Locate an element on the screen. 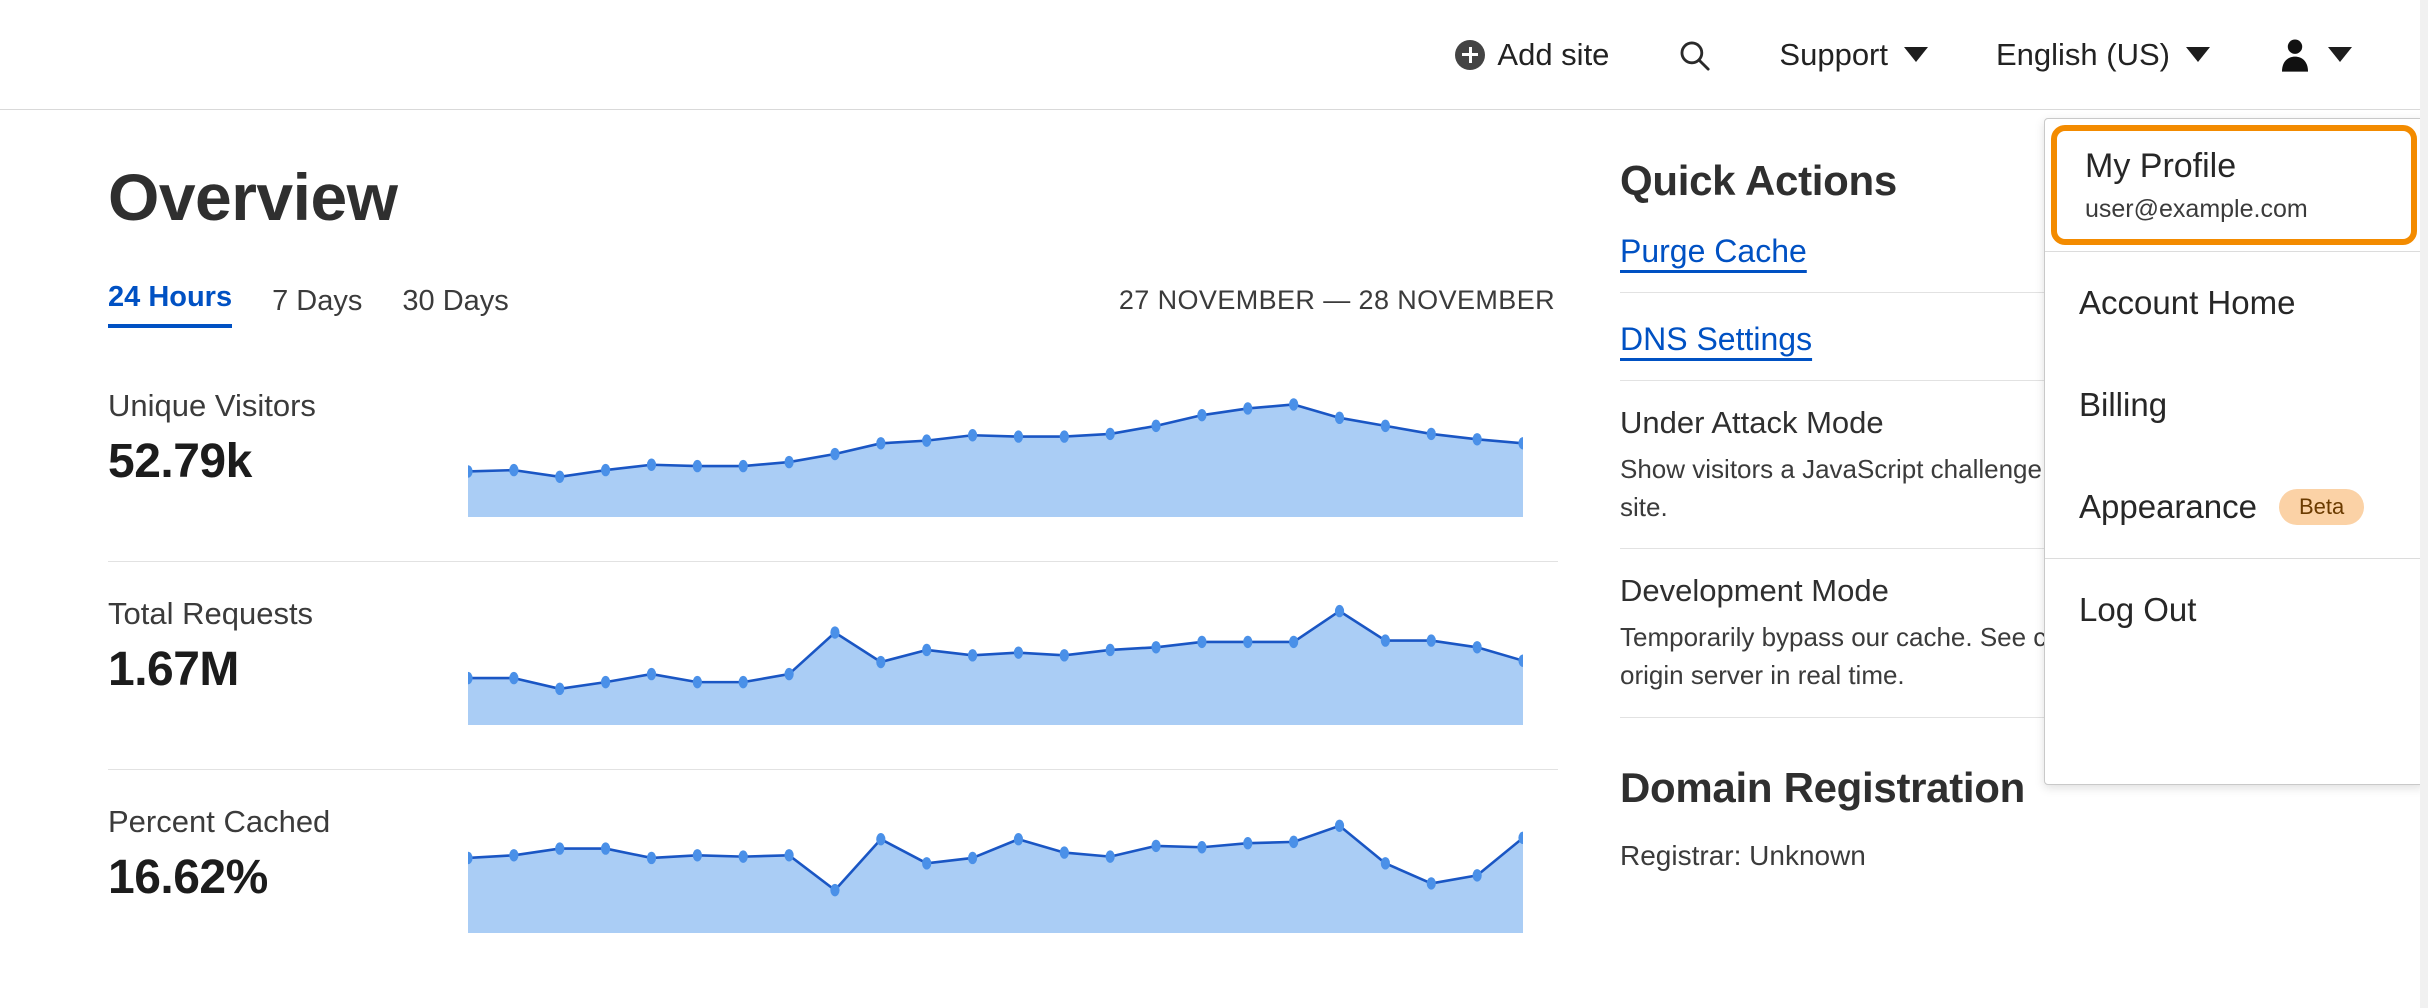  metric-label: Total Requests is located at coordinates (211, 613).